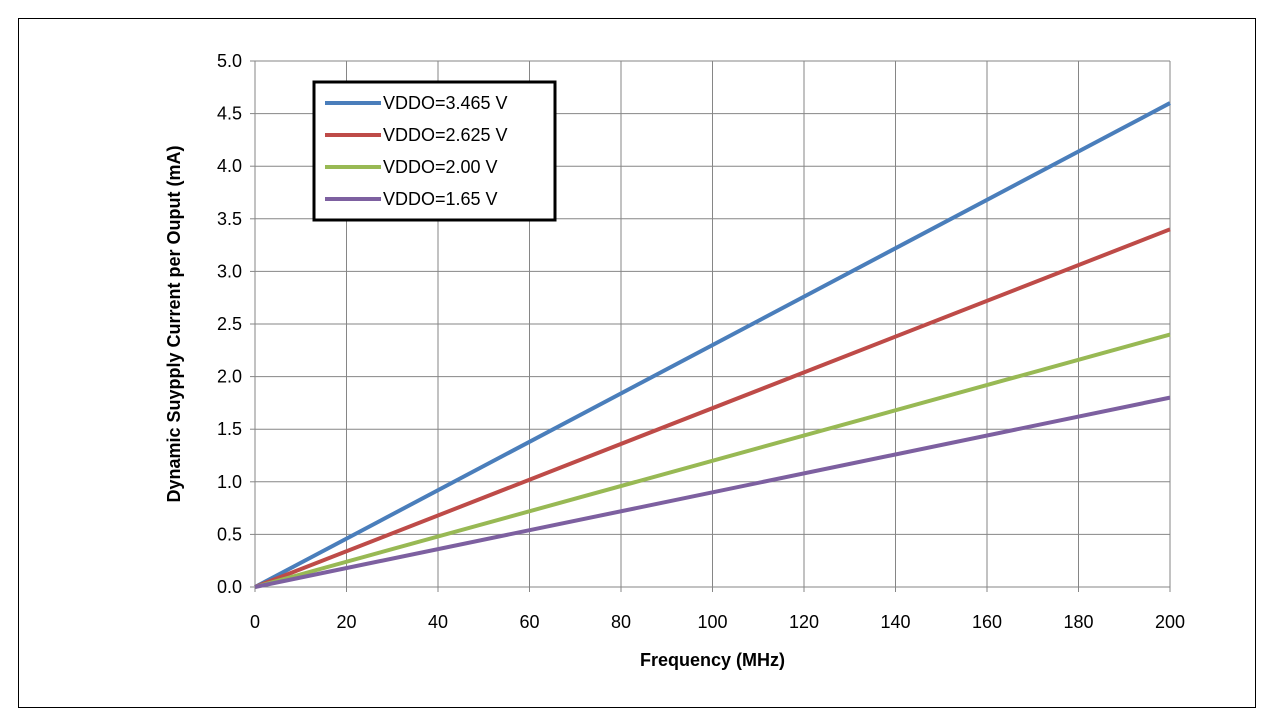  I want to click on x-tick-label: 140, so click(895, 622).